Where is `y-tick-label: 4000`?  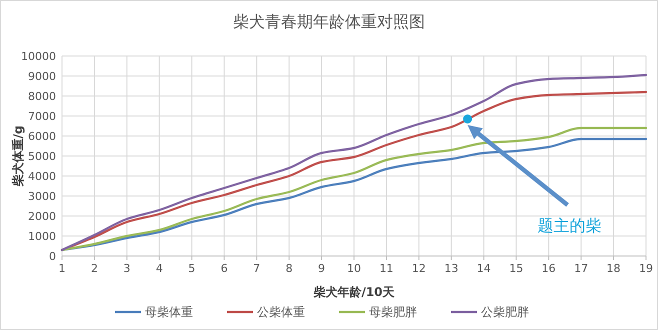
y-tick-label: 4000 is located at coordinates (42, 176).